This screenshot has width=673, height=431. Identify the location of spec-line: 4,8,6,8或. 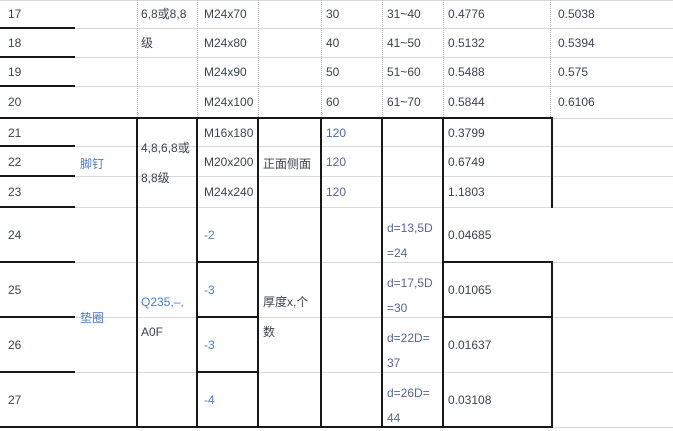
(165, 148).